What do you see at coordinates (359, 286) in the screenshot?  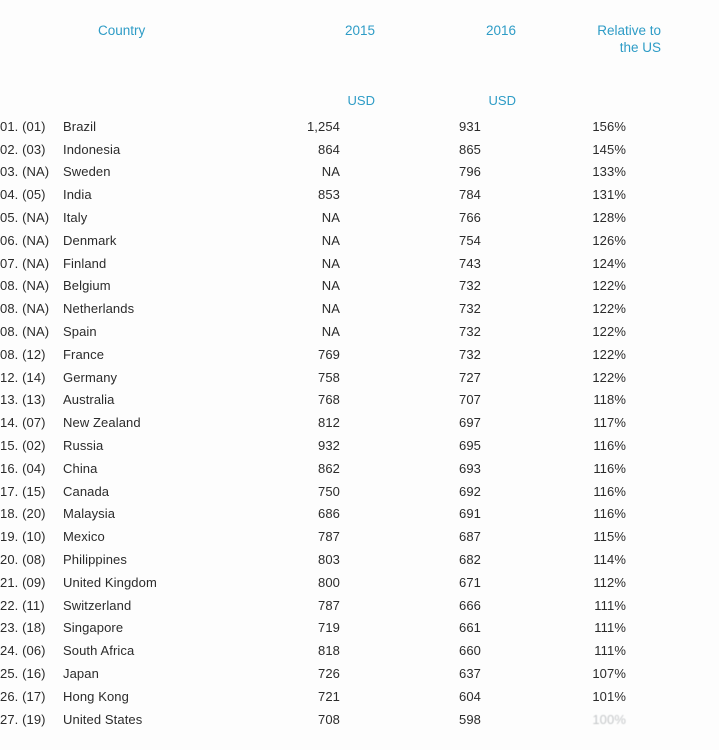 I see `table-row: 08. (NA) Belgium NA 732 122%` at bounding box center [359, 286].